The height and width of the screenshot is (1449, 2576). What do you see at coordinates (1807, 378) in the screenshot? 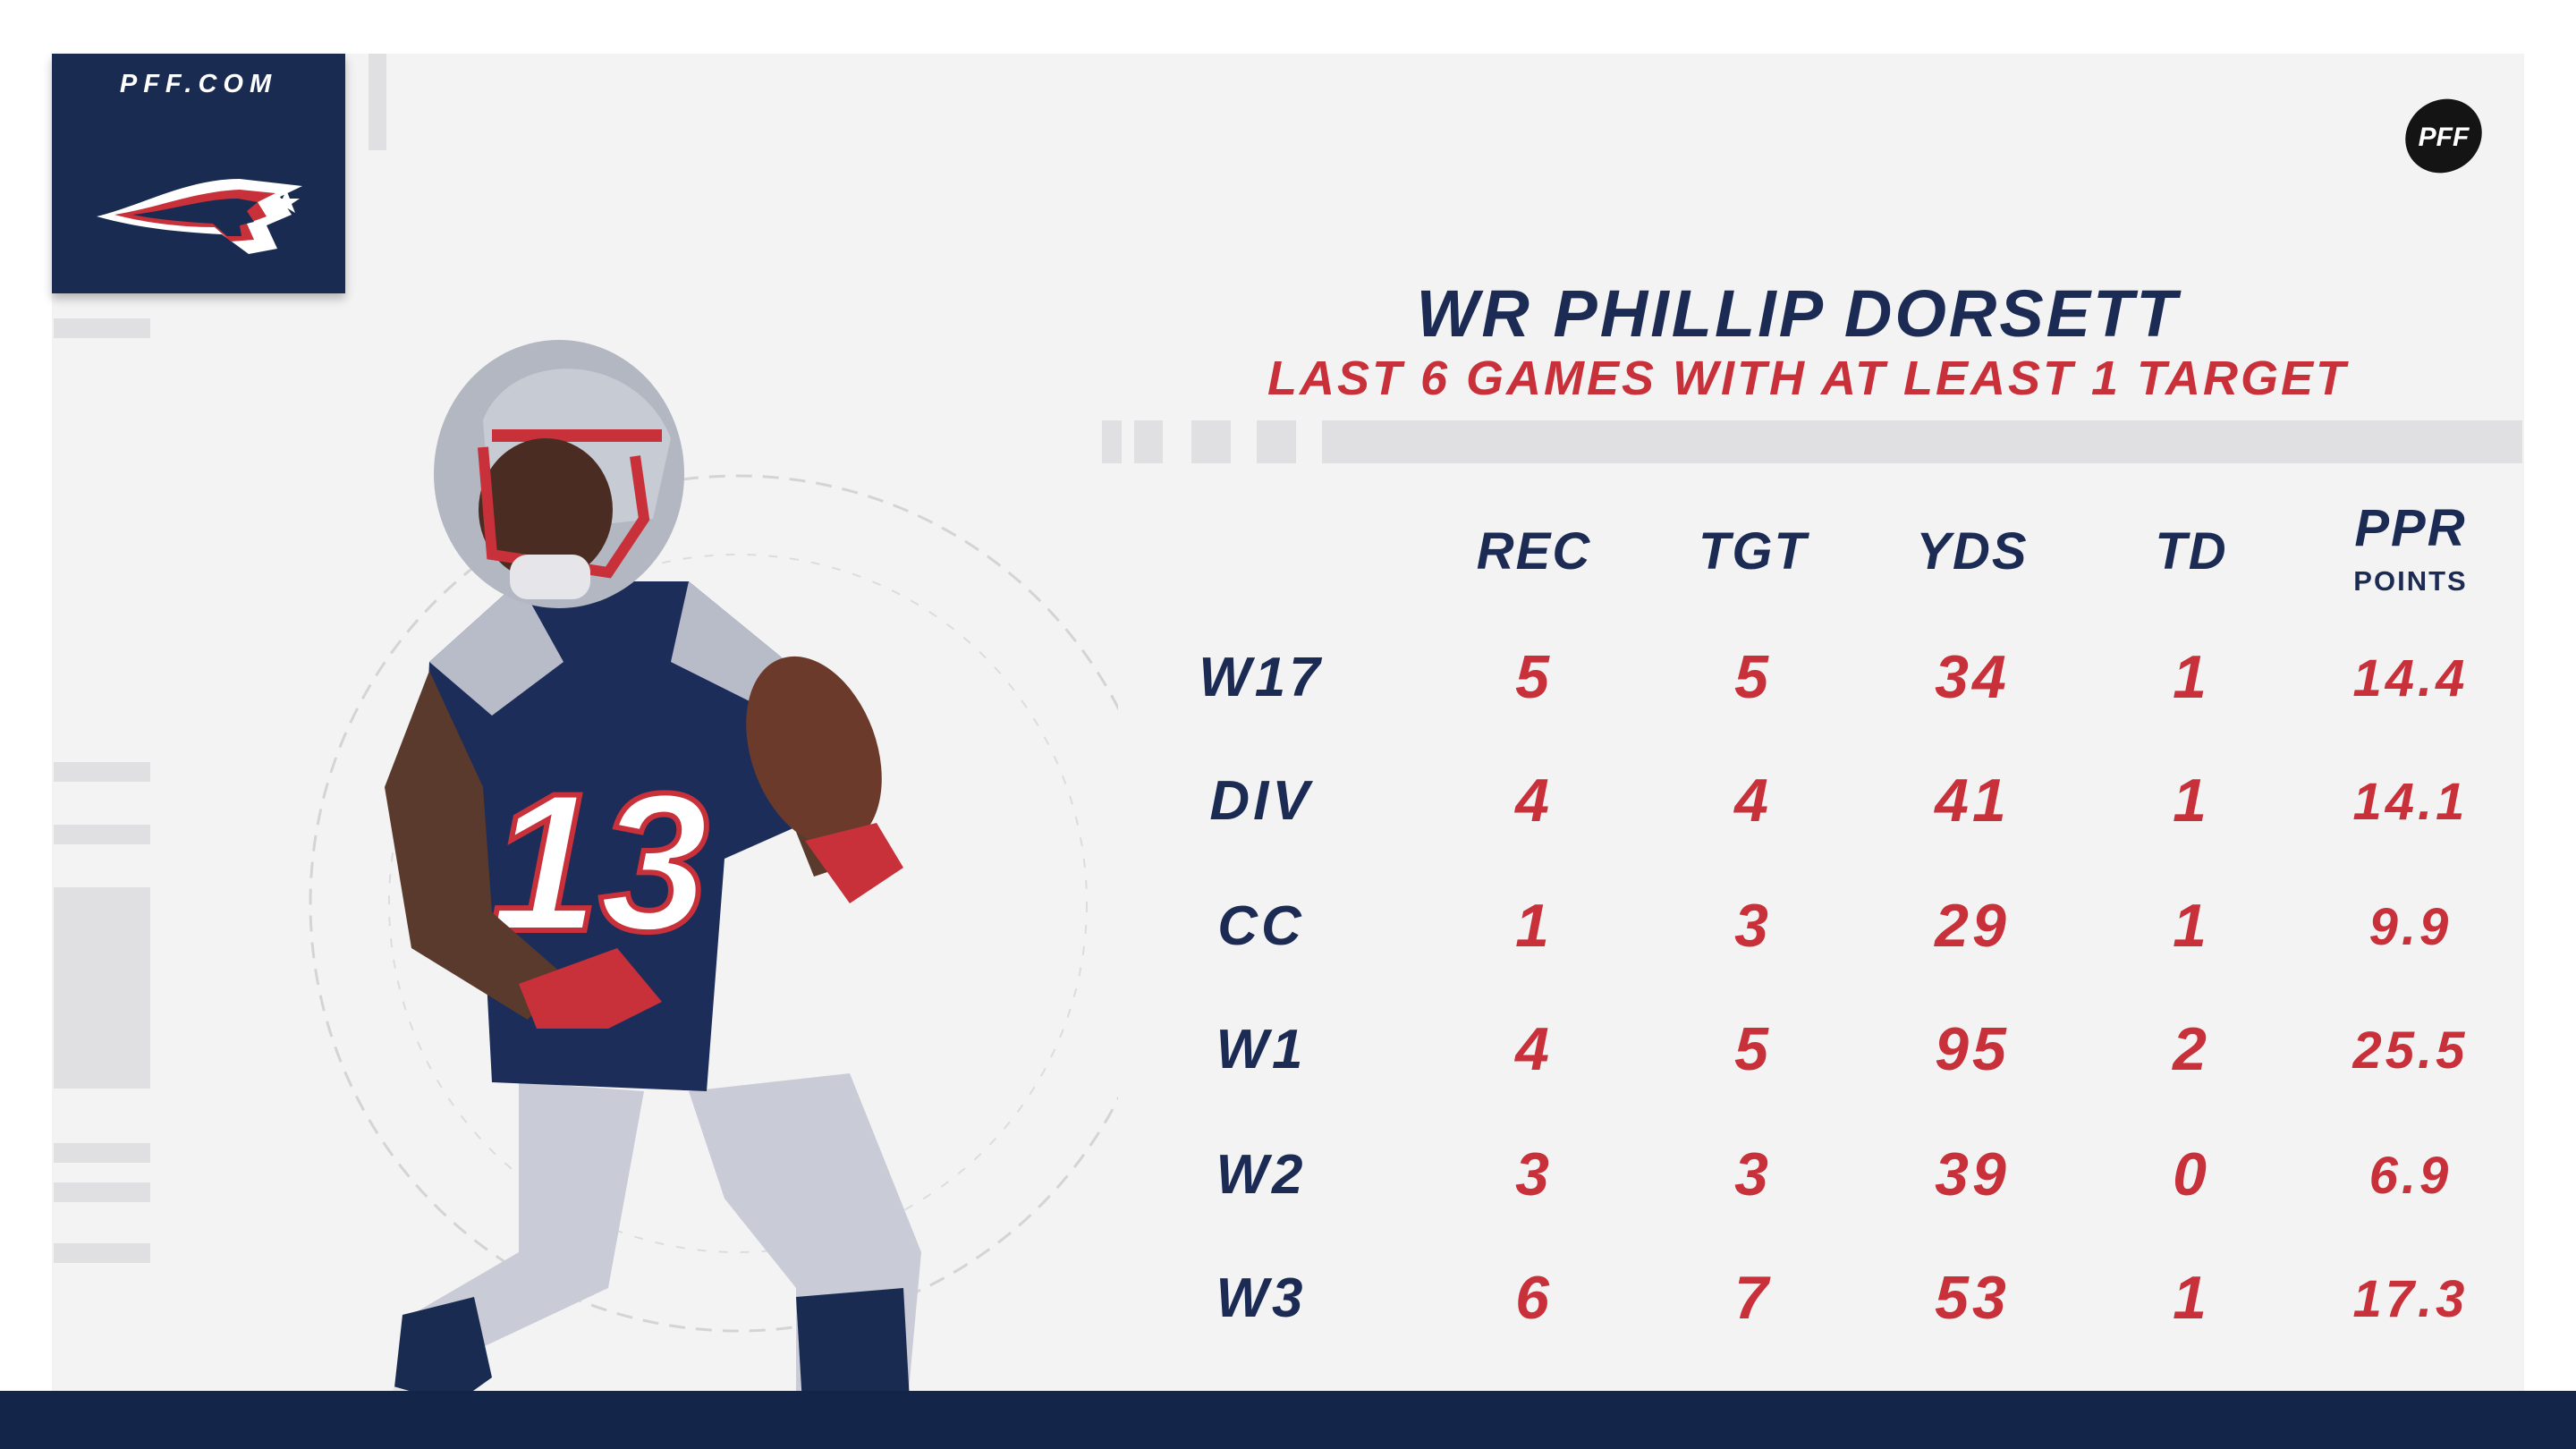
I see `page-subtitle: LAST 6 GAMES WITH AT LEAST 1 TARGET` at bounding box center [1807, 378].